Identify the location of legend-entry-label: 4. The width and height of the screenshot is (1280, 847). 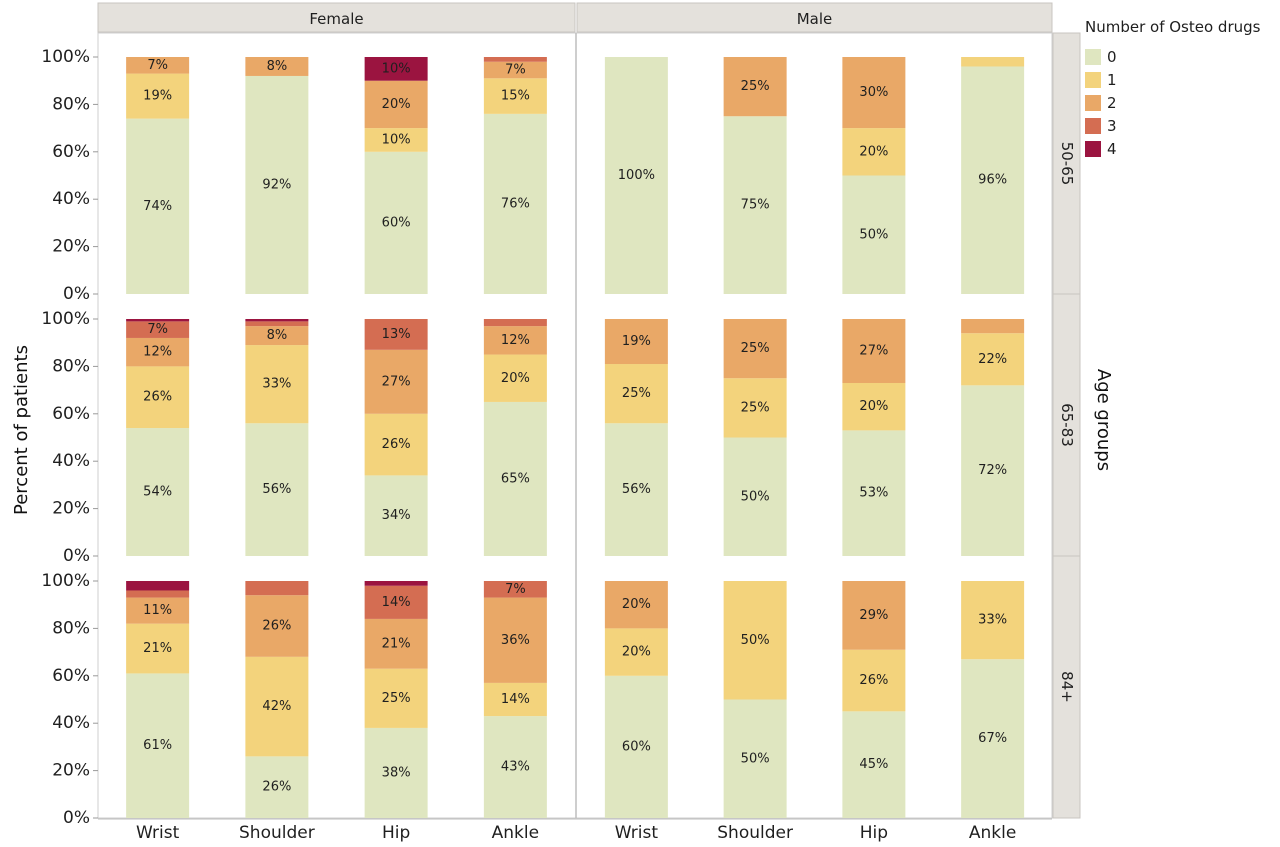
(1112, 149).